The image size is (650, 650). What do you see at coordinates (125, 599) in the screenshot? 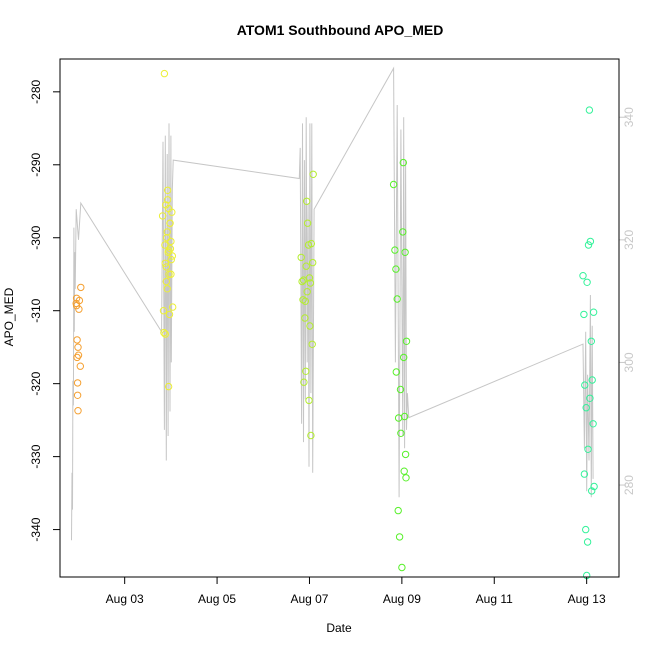
I see `x-tick-label: Aug 03` at bounding box center [125, 599].